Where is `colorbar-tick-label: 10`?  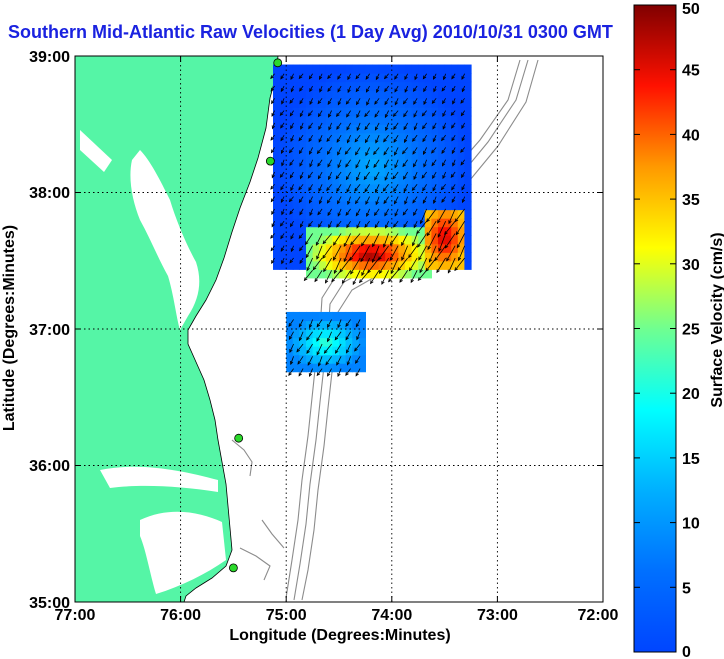 colorbar-tick-label: 10 is located at coordinates (691, 524).